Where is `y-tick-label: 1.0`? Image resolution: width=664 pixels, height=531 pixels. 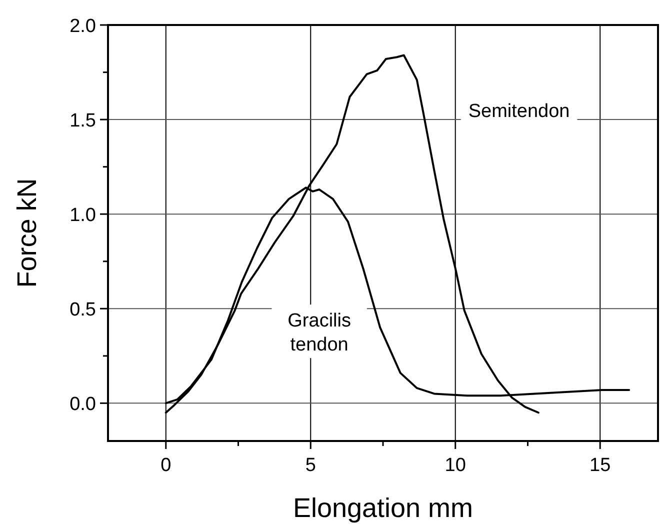 y-tick-label: 1.0 is located at coordinates (83, 215).